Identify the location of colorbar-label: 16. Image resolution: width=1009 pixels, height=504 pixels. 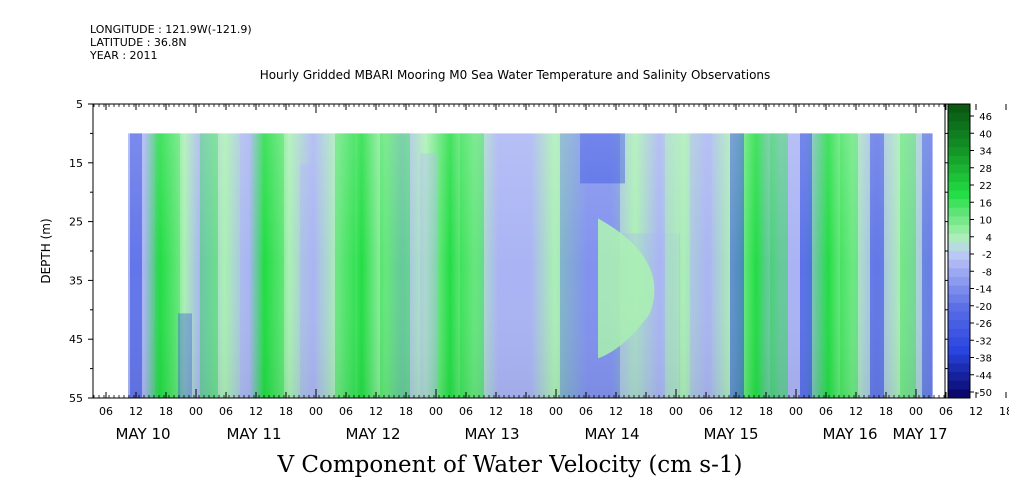
(985, 203).